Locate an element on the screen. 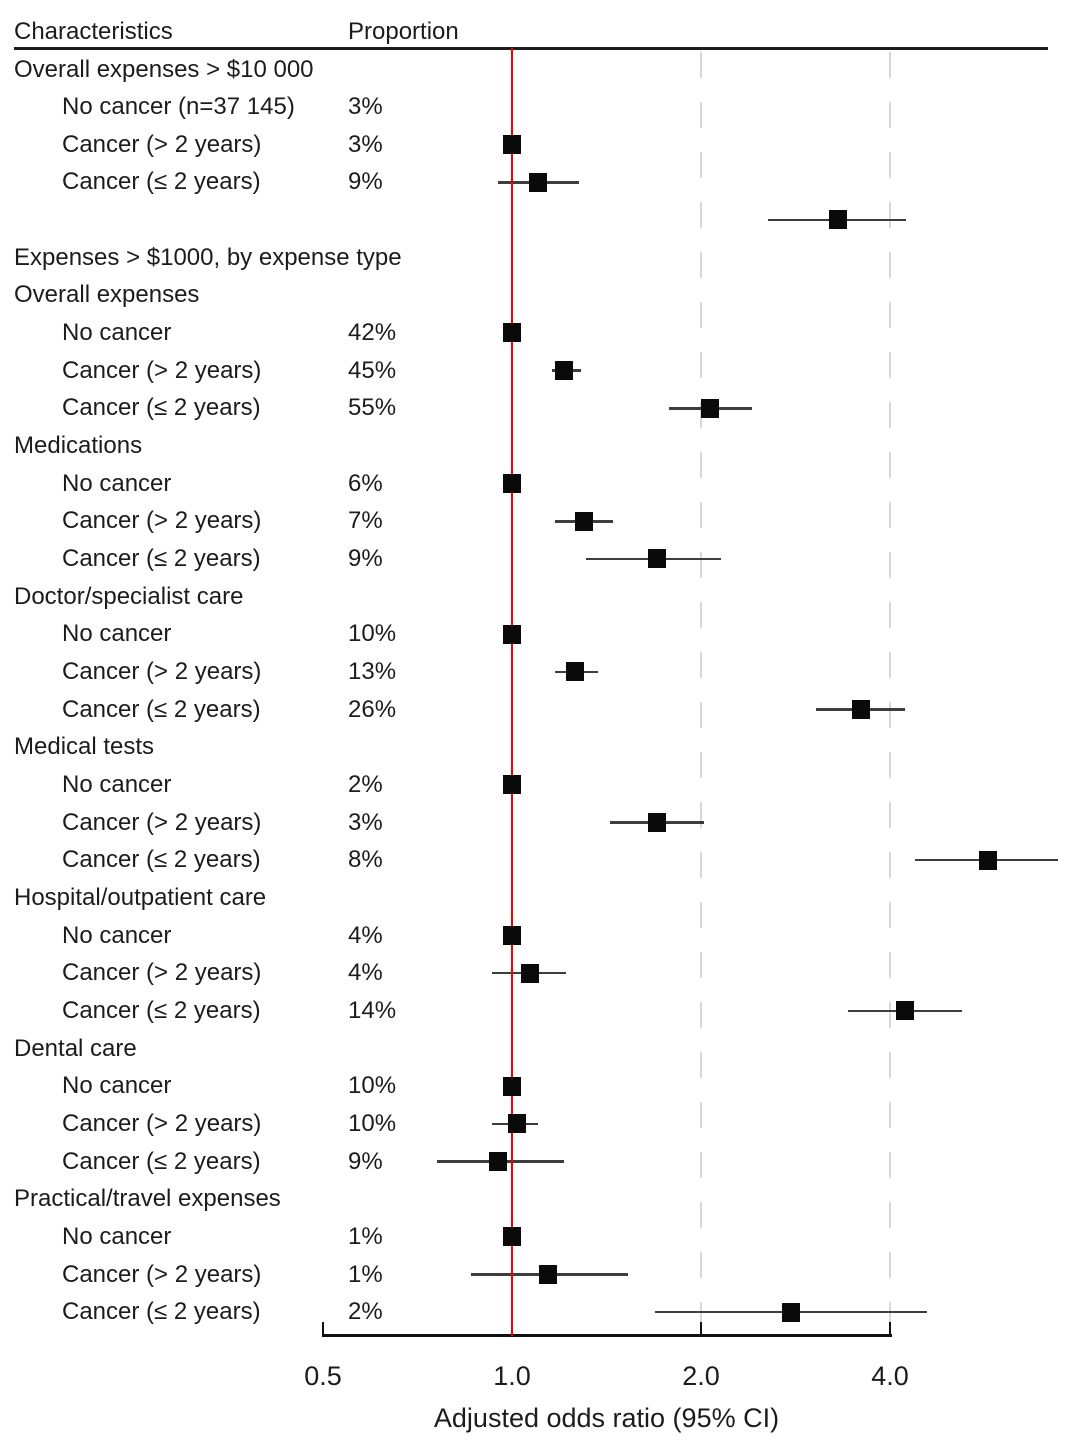  x-axis-line is located at coordinates (606, 1335).